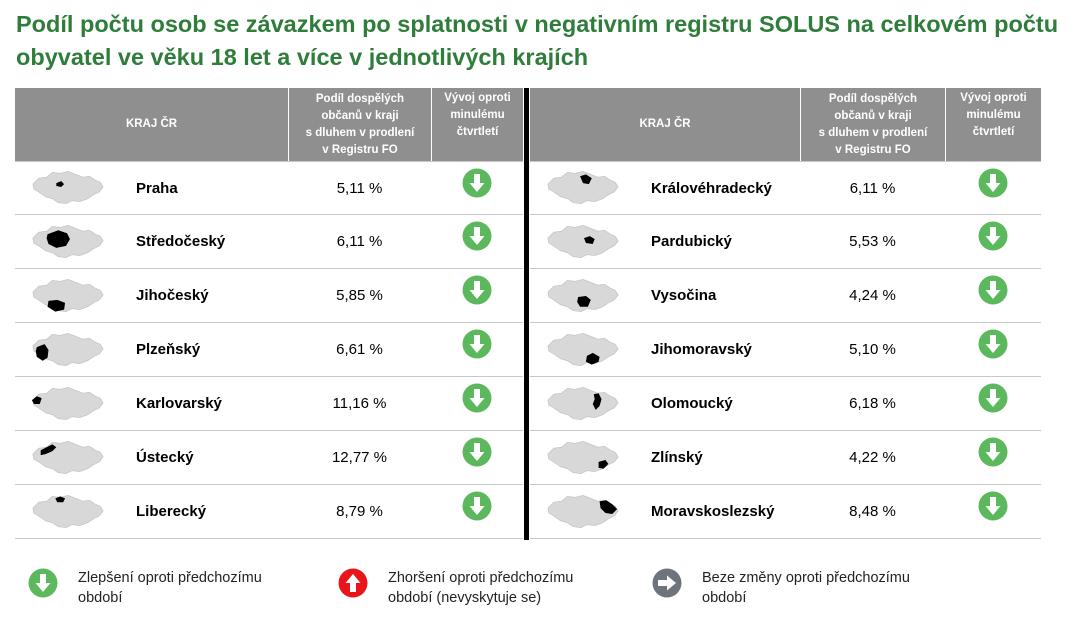 Image resolution: width=1082 pixels, height=636 pixels. I want to click on table-row: Liberecký 8,79 %, so click(269, 512).